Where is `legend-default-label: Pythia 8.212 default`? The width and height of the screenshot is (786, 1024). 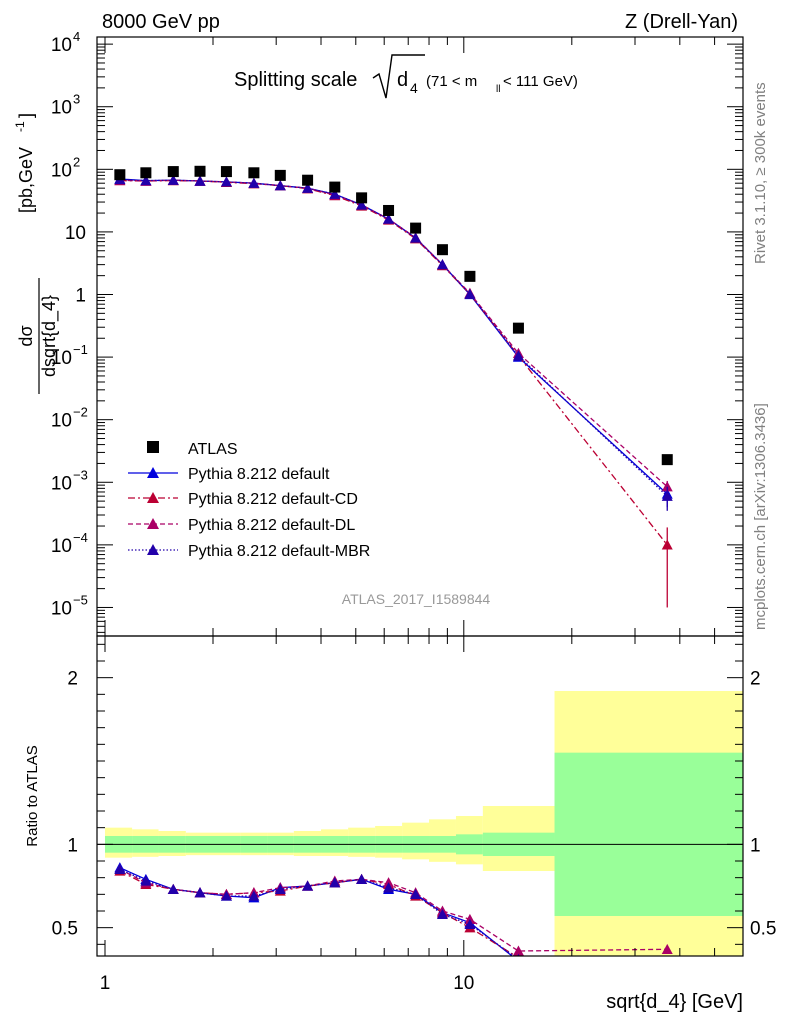
legend-default-label: Pythia 8.212 default is located at coordinates (259, 474).